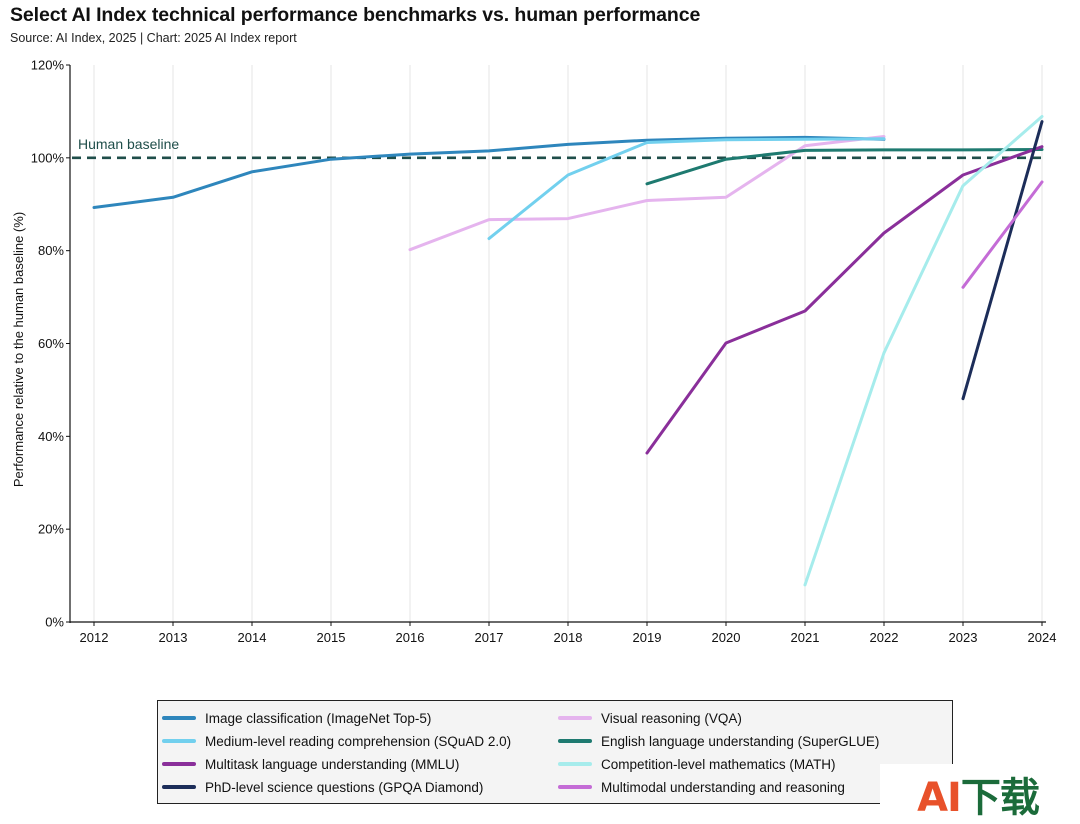 This screenshot has height=824, width=1080. I want to click on watermark-logo: AI下载, so click(978, 794).